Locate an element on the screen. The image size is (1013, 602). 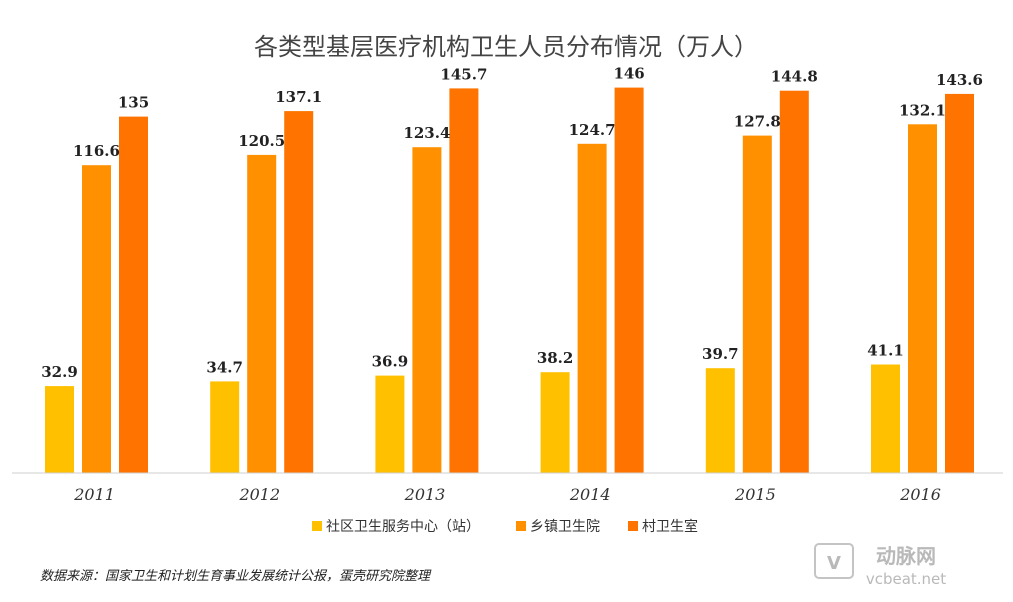
data-label: 137.1 is located at coordinates (298, 97).